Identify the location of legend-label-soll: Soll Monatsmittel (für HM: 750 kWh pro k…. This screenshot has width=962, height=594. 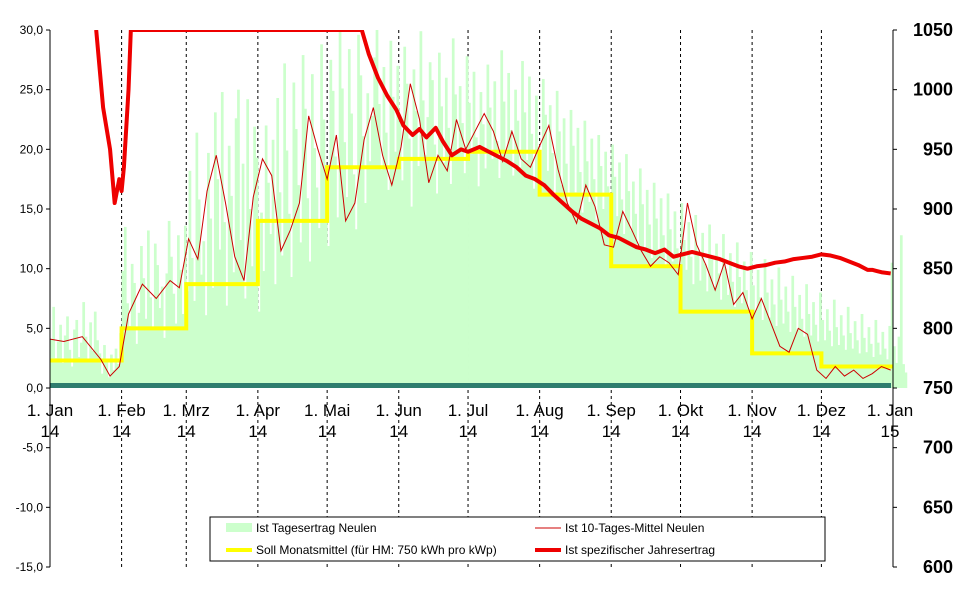
(376, 550).